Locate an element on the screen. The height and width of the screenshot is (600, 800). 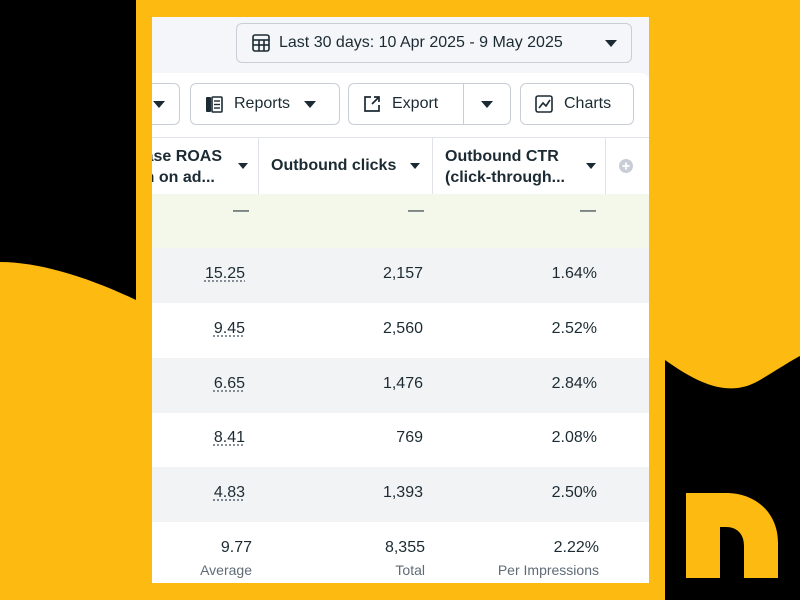
table-row: 9.45 2,560 2.52% is located at coordinates (400, 330).